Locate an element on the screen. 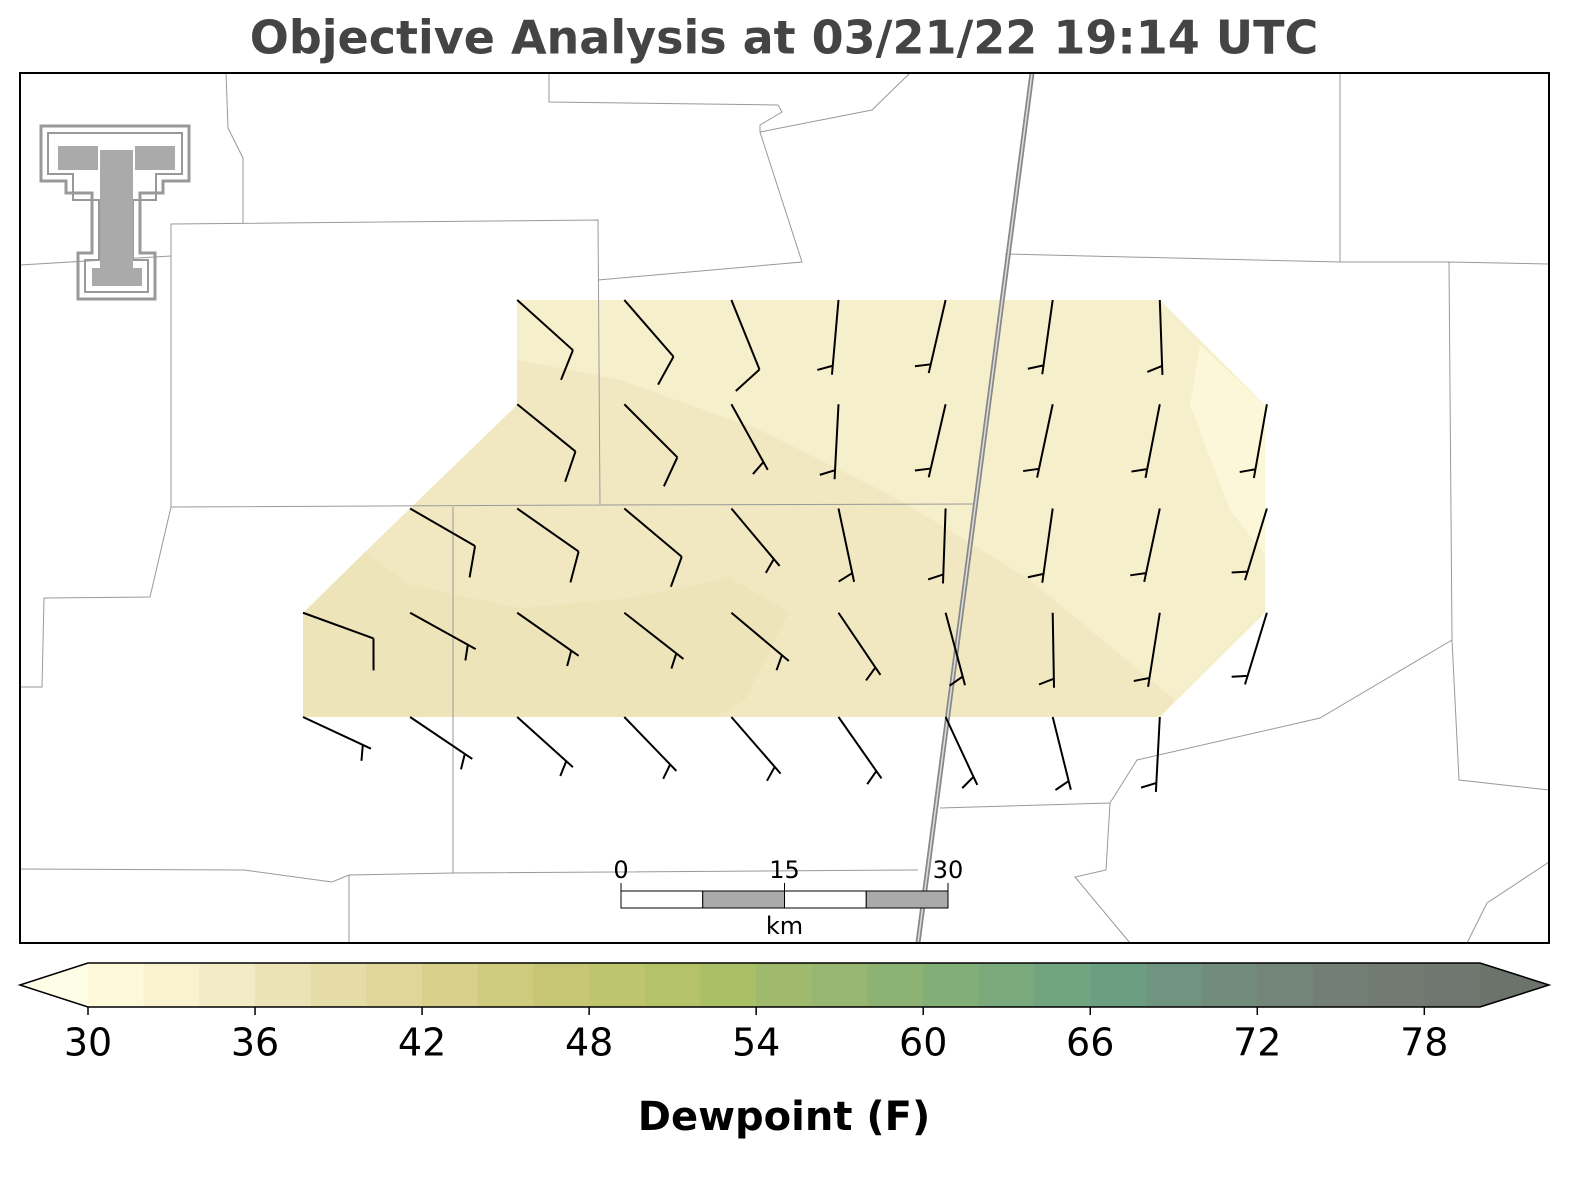 Image resolution: width=1589 pixels, height=1181 pixels. colorbar-tick-label: 60 is located at coordinates (923, 1043).